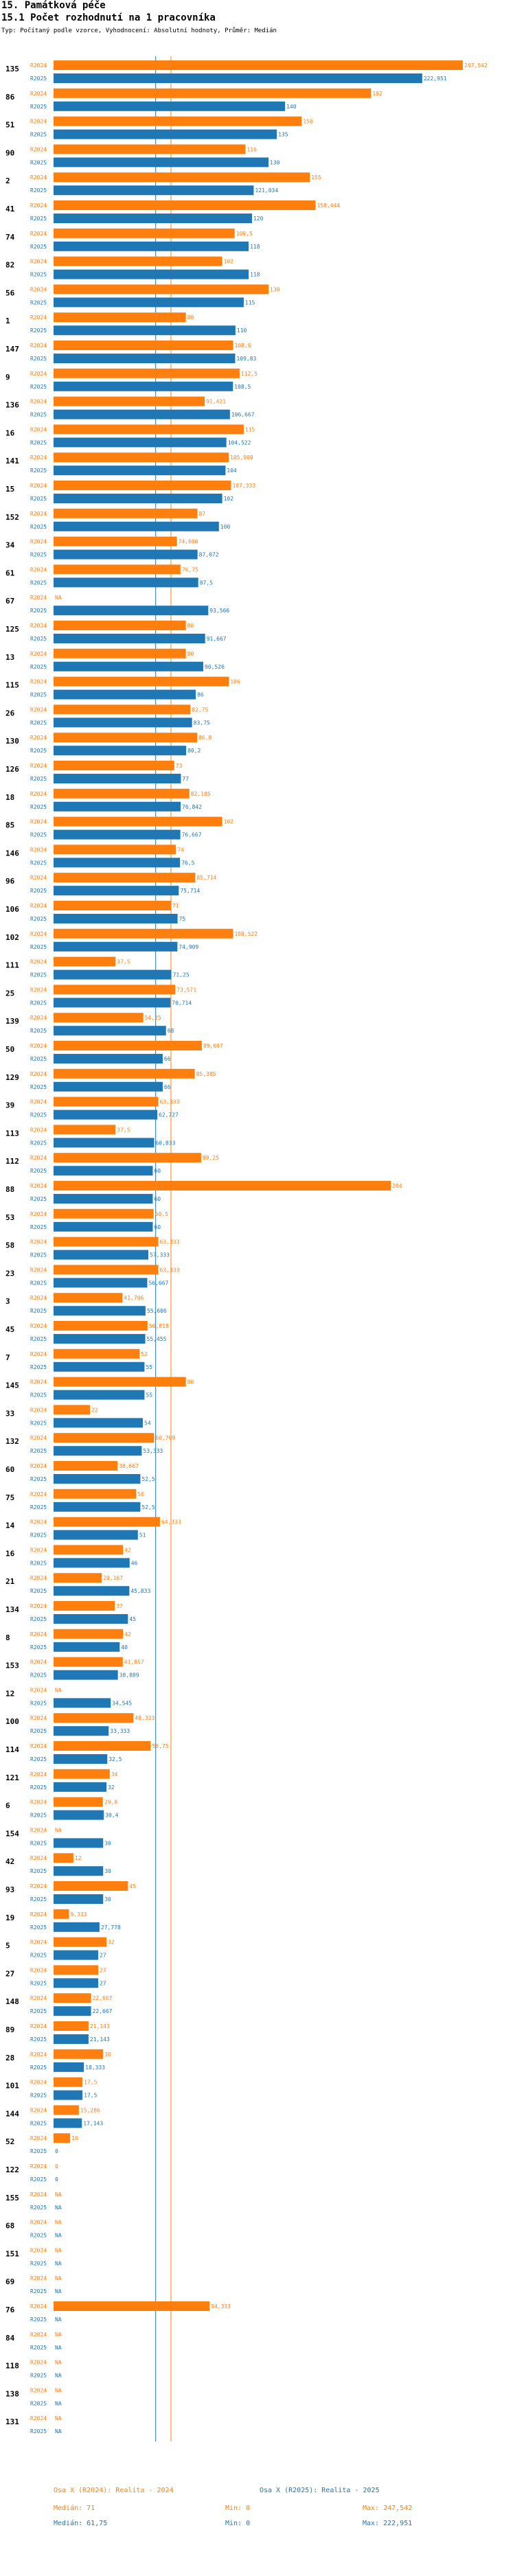 This screenshot has width=515, height=2576. What do you see at coordinates (329, 206) in the screenshot?
I see `value-label-2024: 158,444` at bounding box center [329, 206].